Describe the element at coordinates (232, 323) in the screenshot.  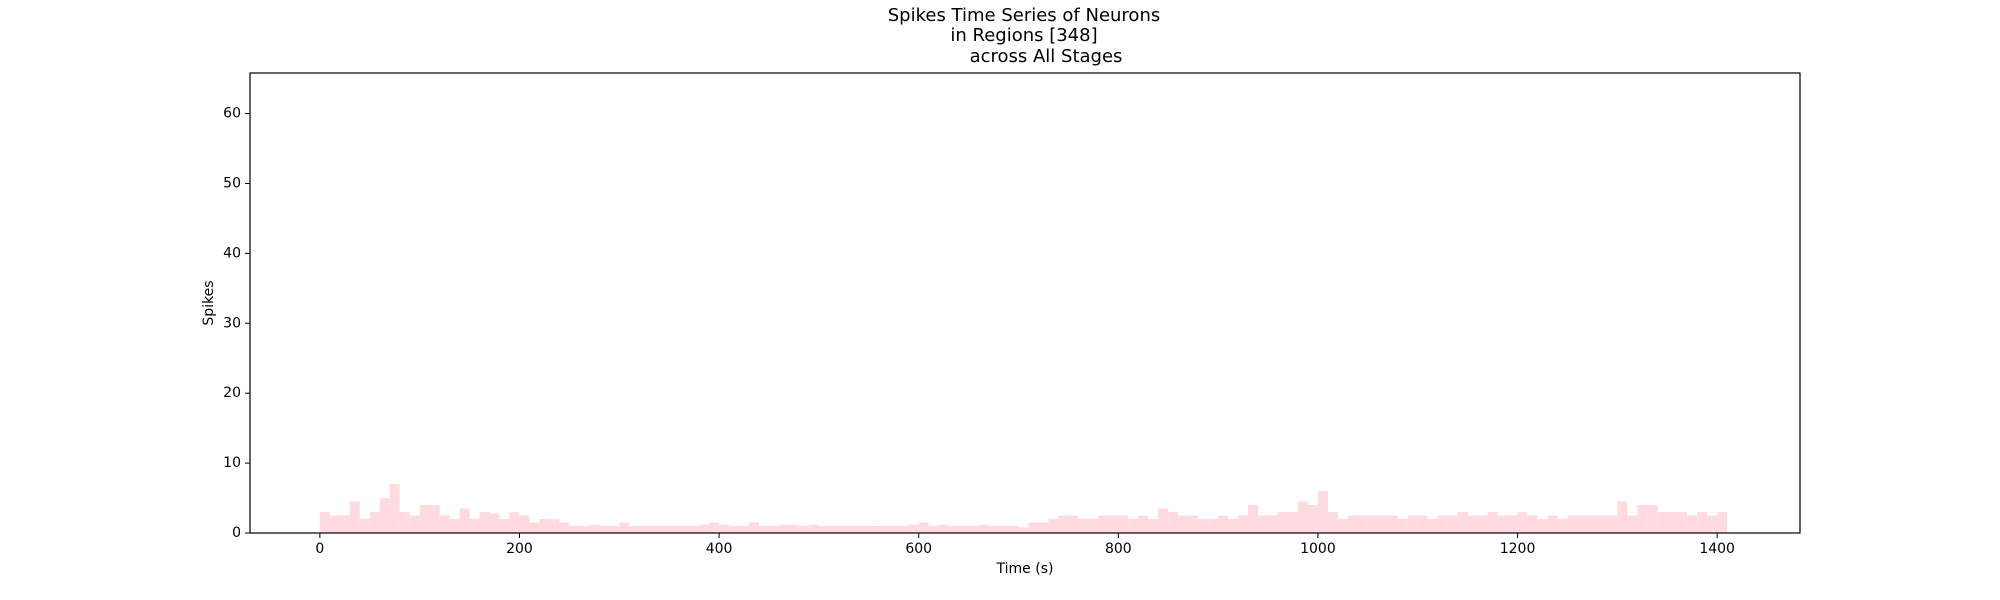
I see `y-tick-label: 30` at that location.